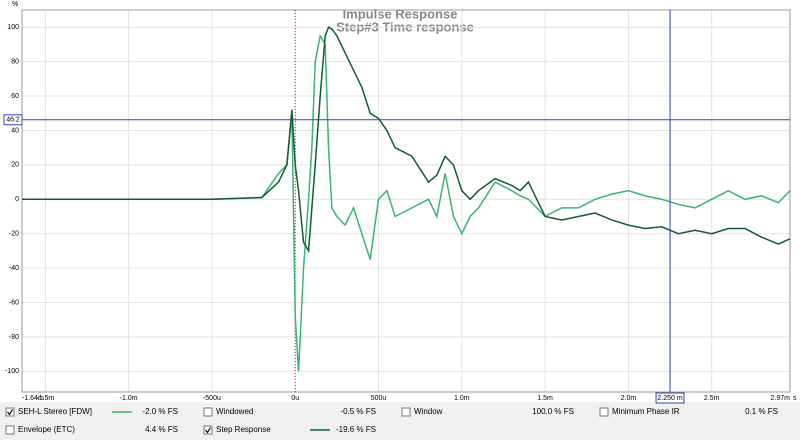 The height and width of the screenshot is (440, 800). Describe the element at coordinates (160, 411) in the screenshot. I see `legend-readout: -2.0 % FS` at that location.